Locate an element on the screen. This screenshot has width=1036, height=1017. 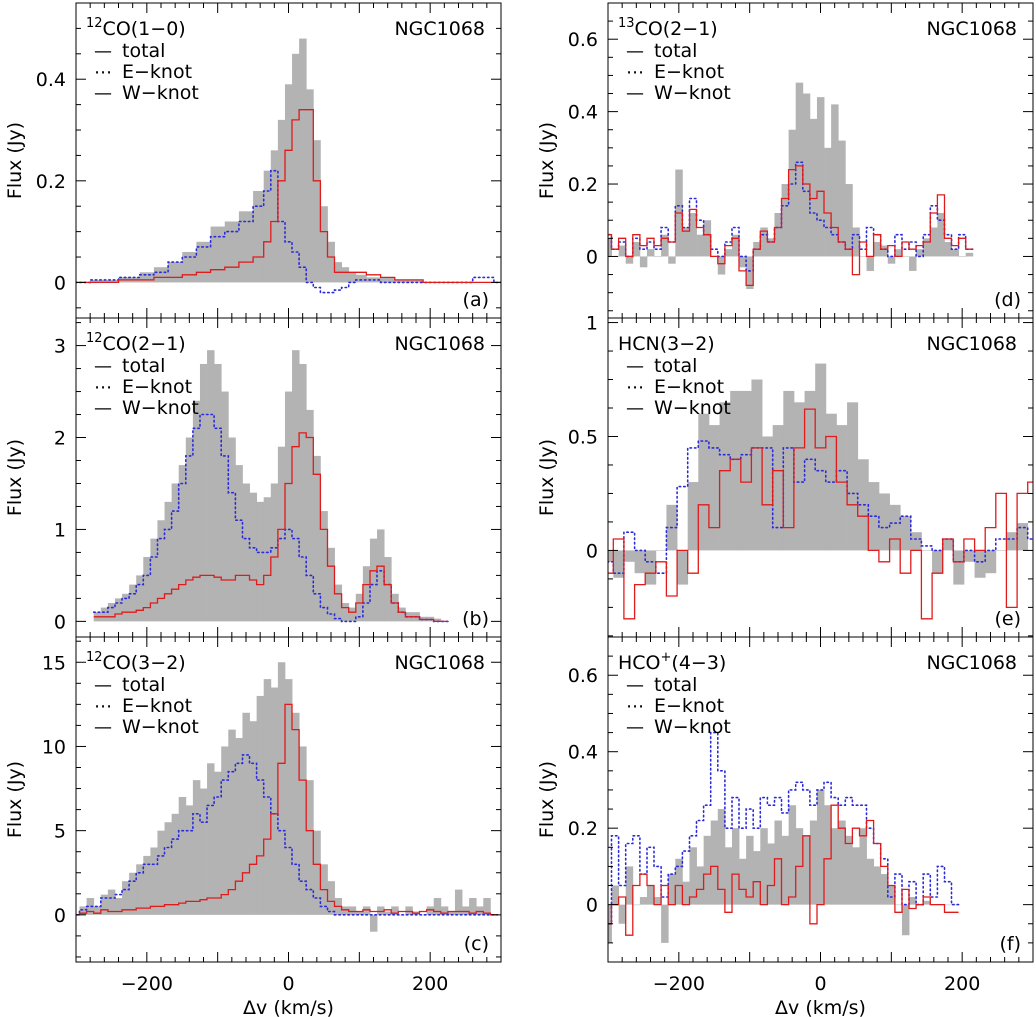
y-tick-label: 15 is located at coordinates (54, 663).